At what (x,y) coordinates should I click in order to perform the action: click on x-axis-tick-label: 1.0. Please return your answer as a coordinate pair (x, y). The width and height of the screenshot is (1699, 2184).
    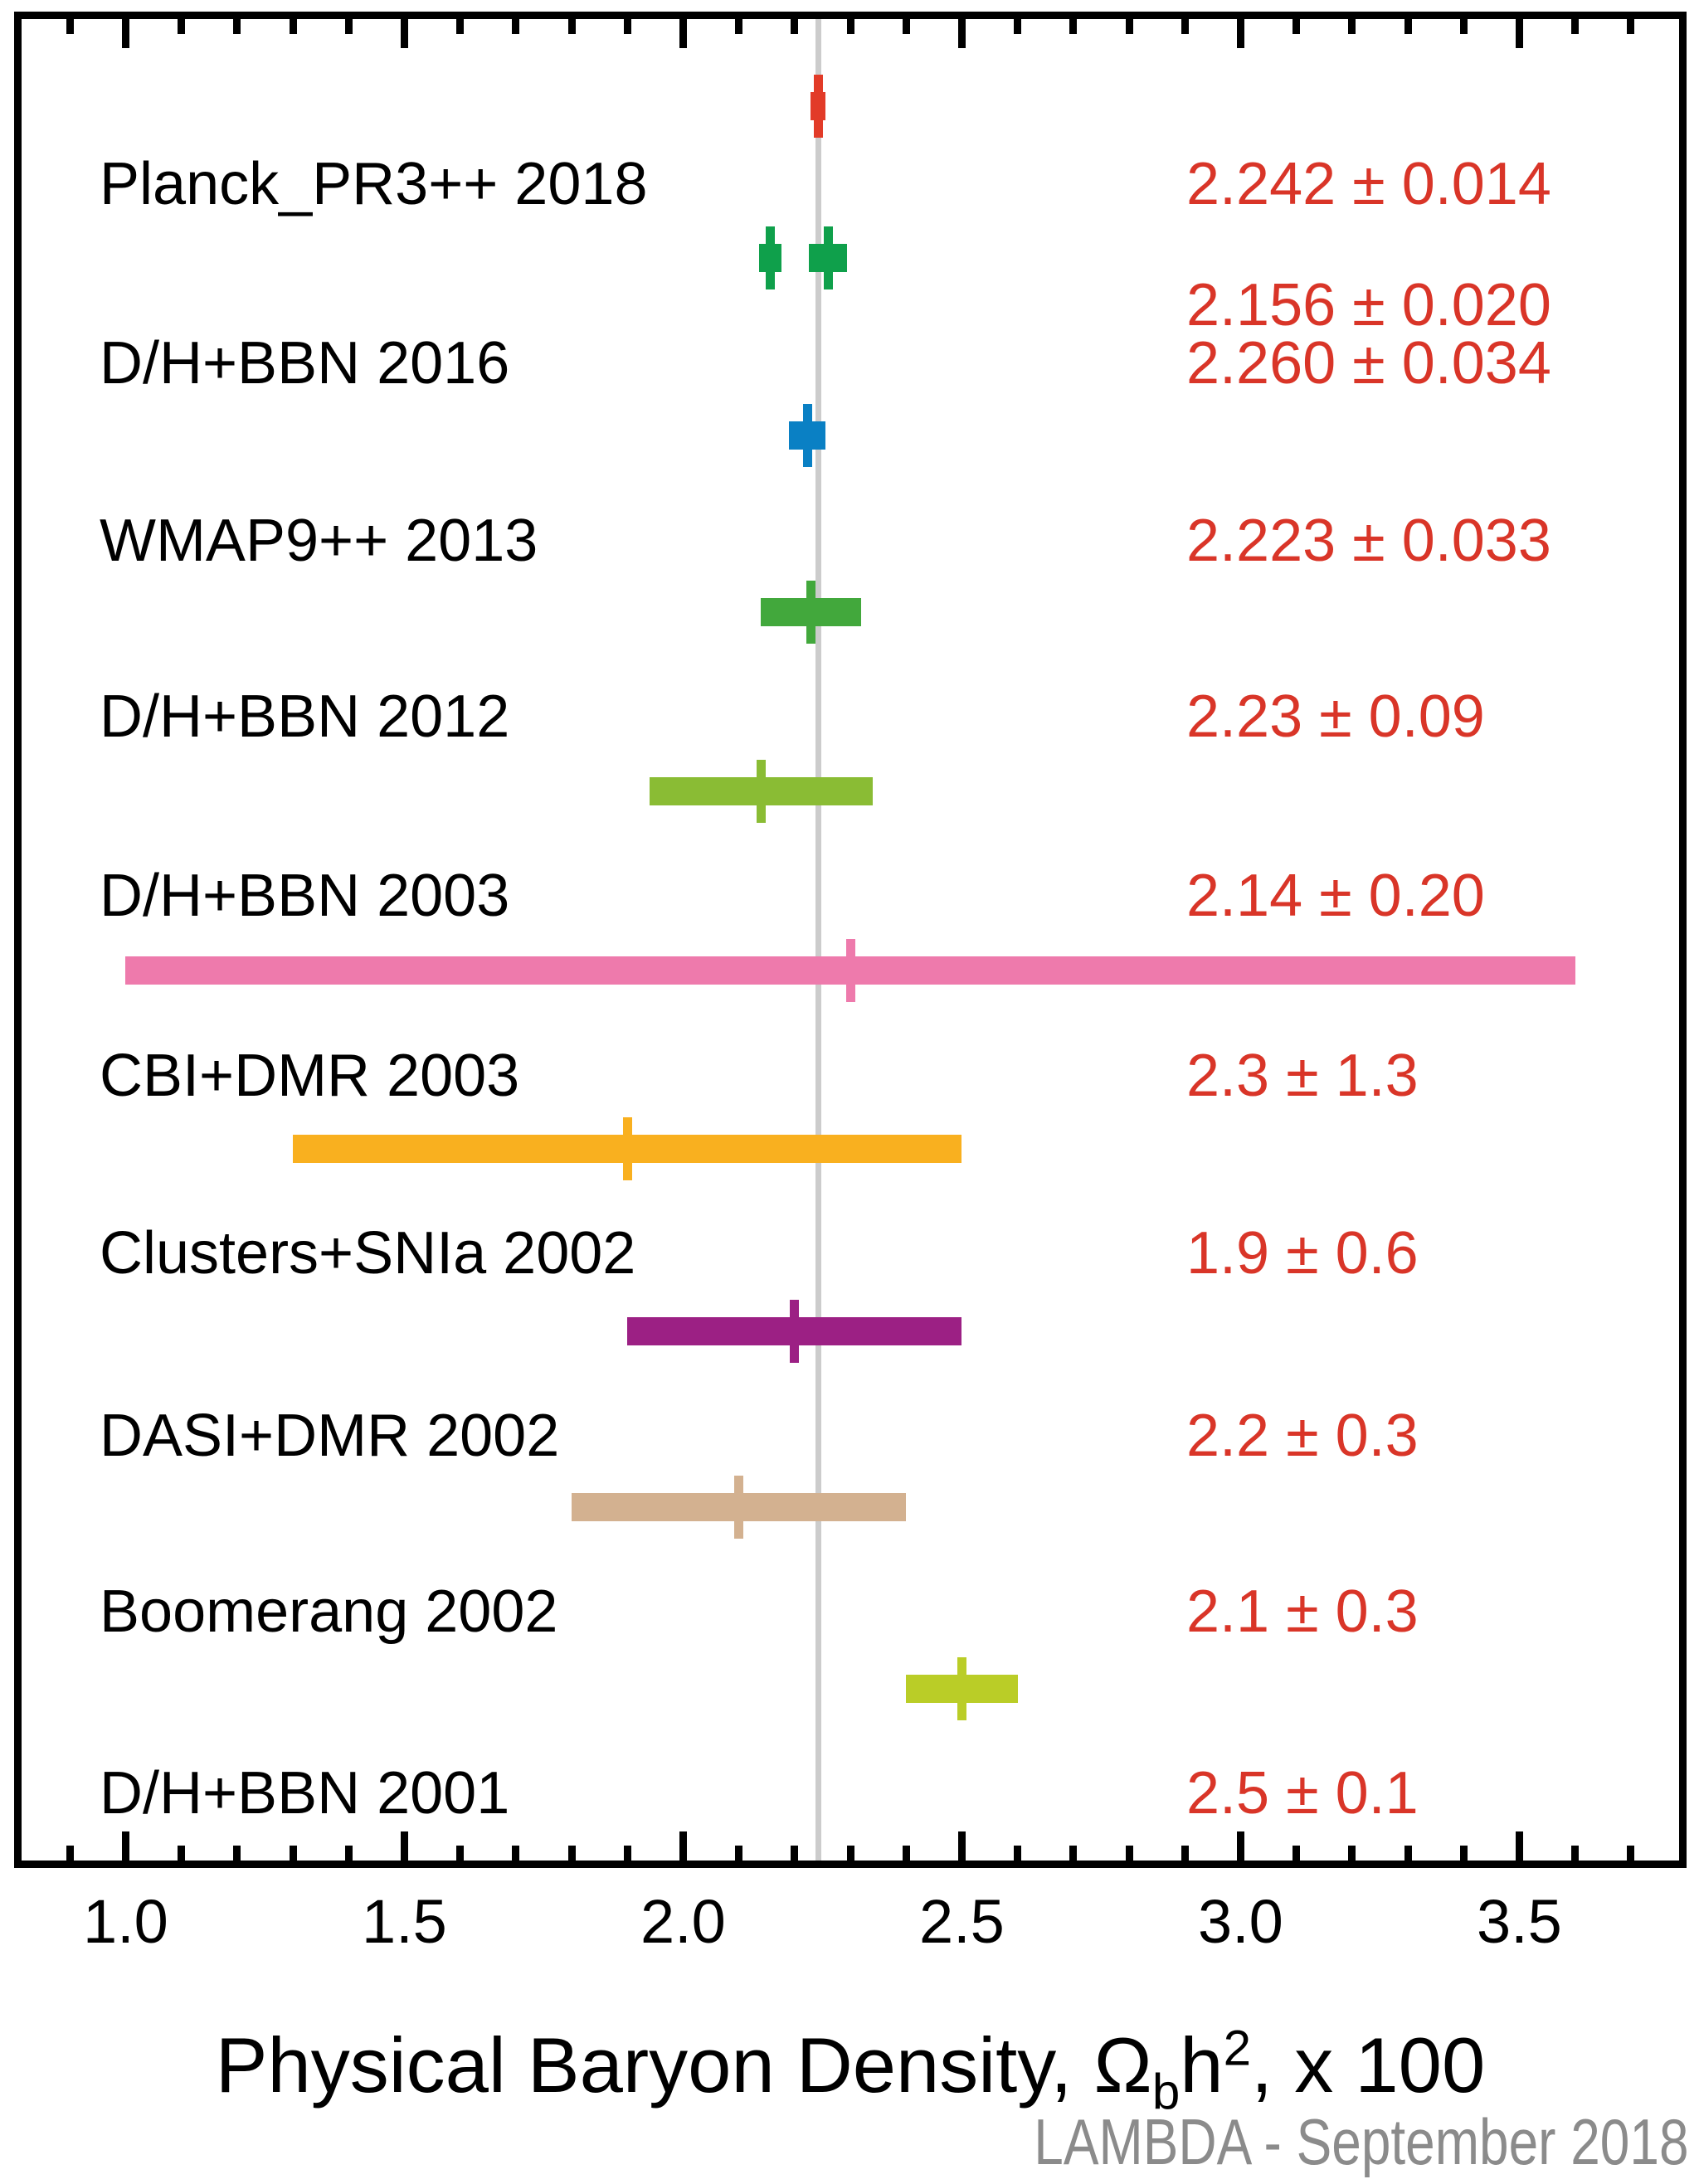
    Looking at the image, I should click on (125, 1921).